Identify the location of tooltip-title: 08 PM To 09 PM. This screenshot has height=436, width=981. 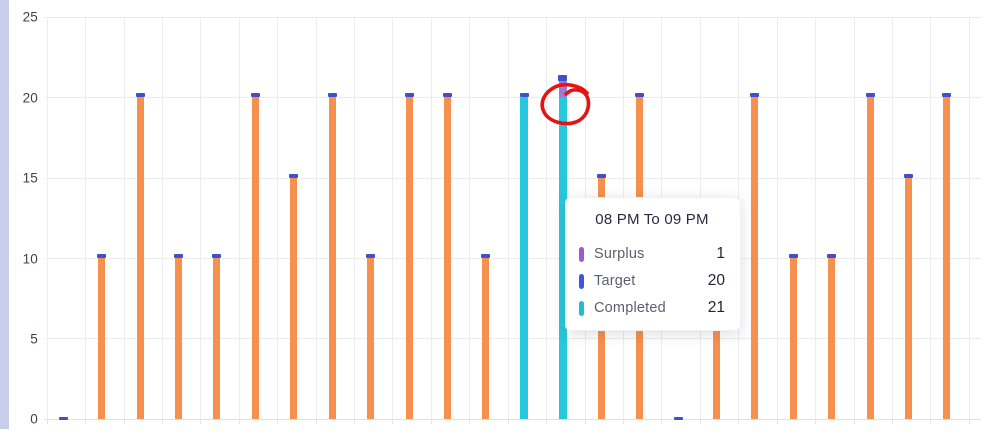
(652, 219).